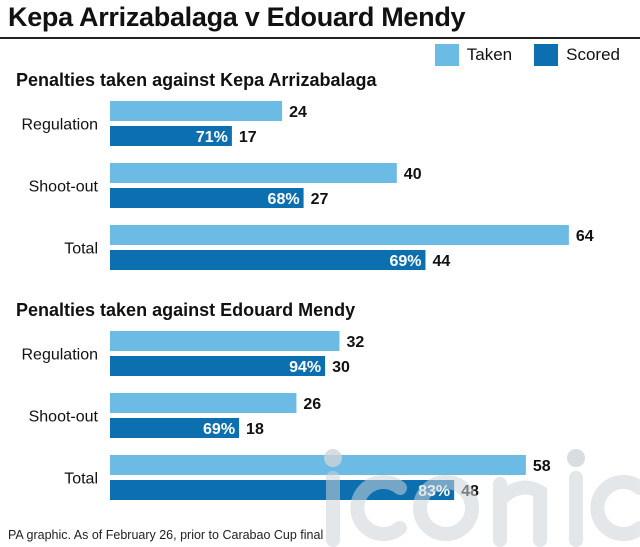  What do you see at coordinates (219, 429) in the screenshot?
I see `percent-label-shoot-out: 69%` at bounding box center [219, 429].